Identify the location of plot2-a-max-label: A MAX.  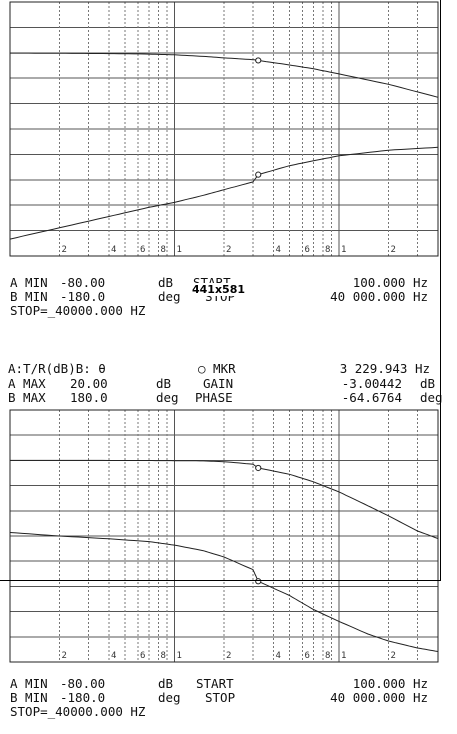
(27, 383).